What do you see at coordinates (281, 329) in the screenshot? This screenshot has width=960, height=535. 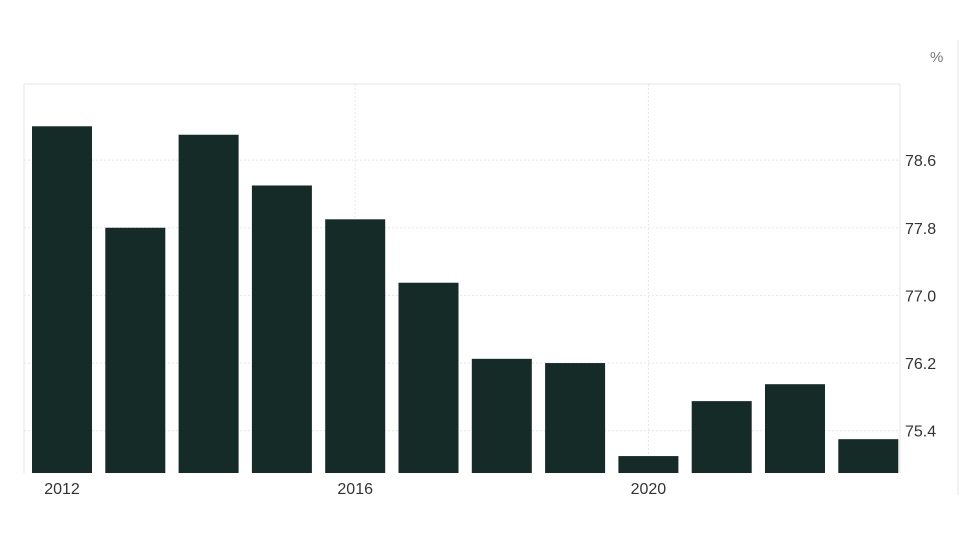 I see `bar-2015` at bounding box center [281, 329].